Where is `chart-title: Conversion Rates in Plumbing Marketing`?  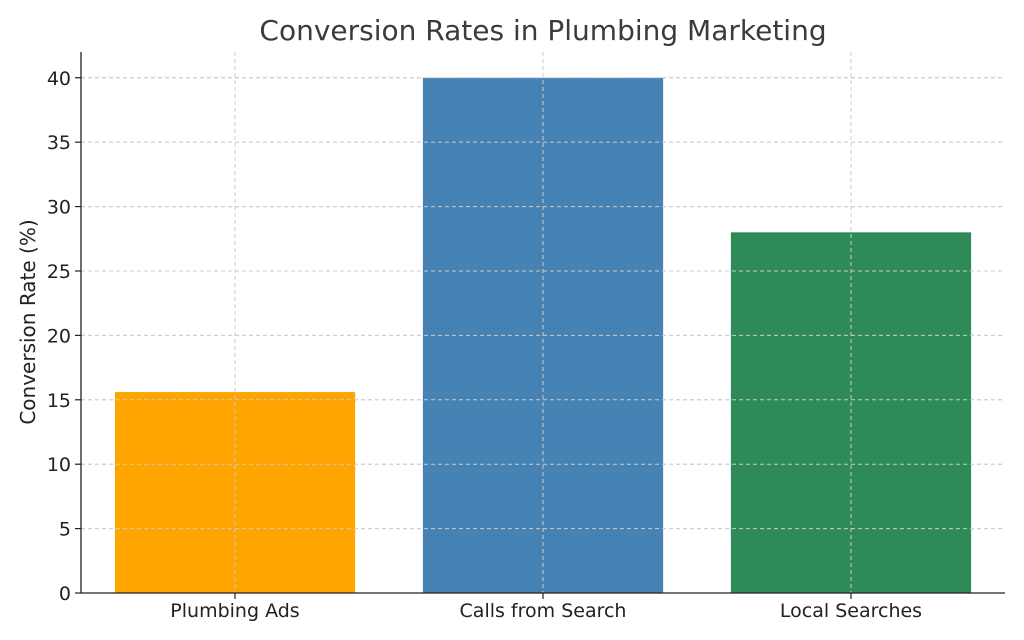 chart-title: Conversion Rates in Plumbing Marketing is located at coordinates (542, 30).